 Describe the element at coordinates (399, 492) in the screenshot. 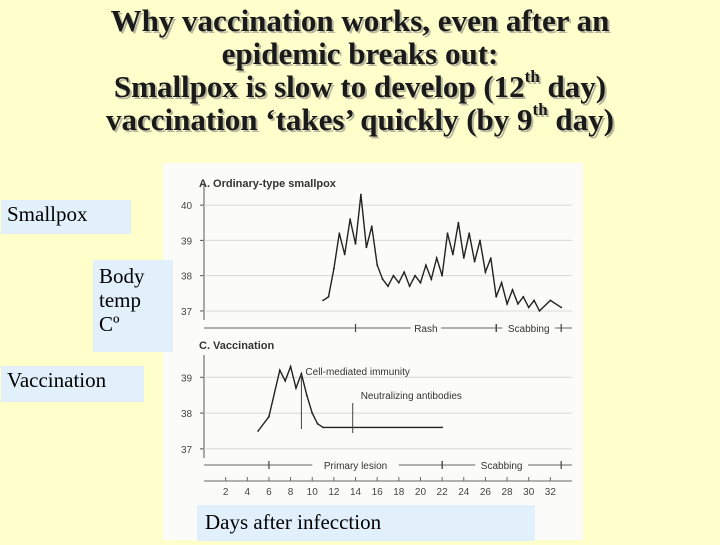

I see `x-tick-label-8: 18` at that location.